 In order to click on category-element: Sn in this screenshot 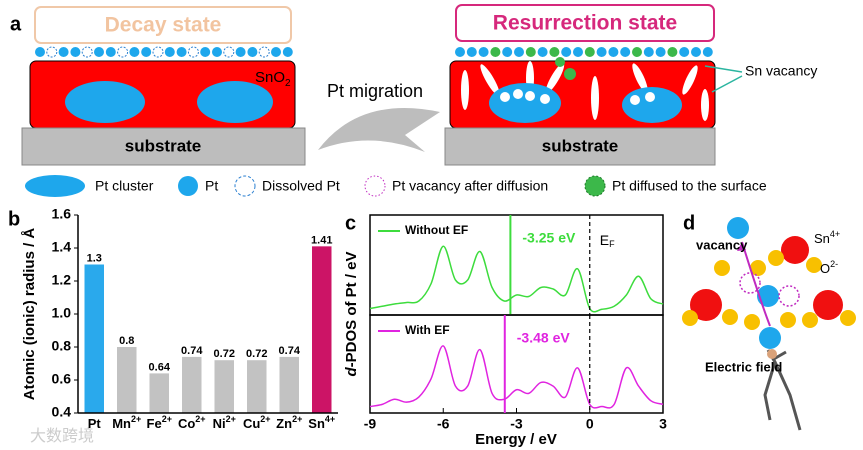, I will do `click(316, 423)`.